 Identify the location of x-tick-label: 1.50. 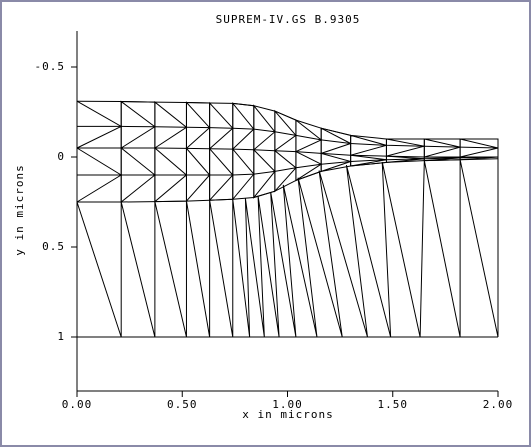
(393, 404).